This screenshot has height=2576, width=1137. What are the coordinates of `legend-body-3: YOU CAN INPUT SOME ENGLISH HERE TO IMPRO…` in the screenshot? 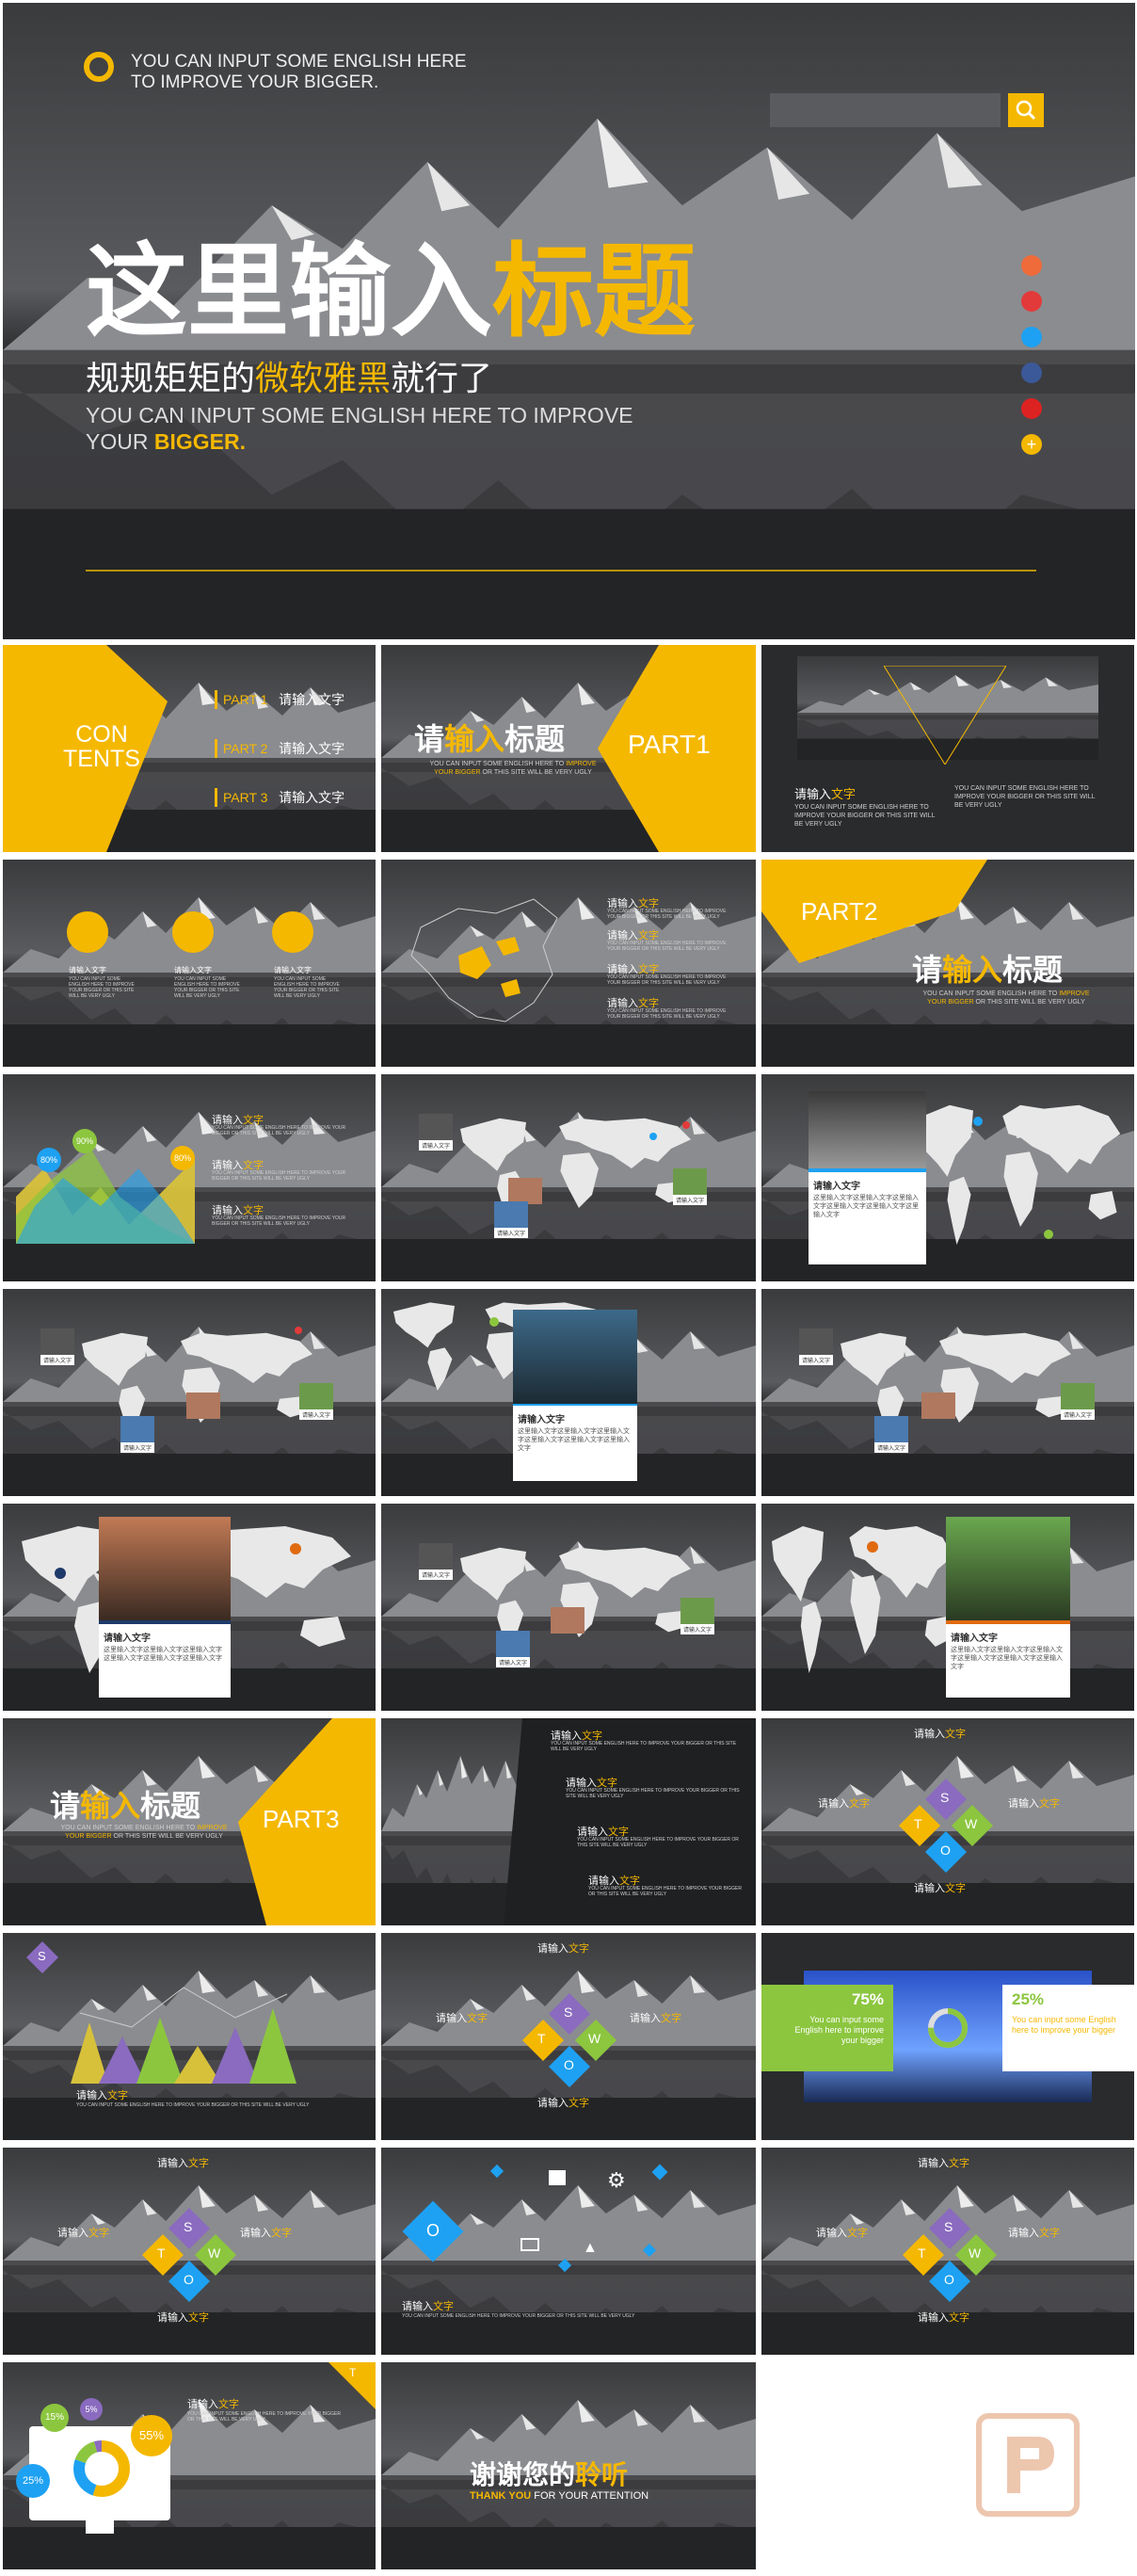 It's located at (667, 980).